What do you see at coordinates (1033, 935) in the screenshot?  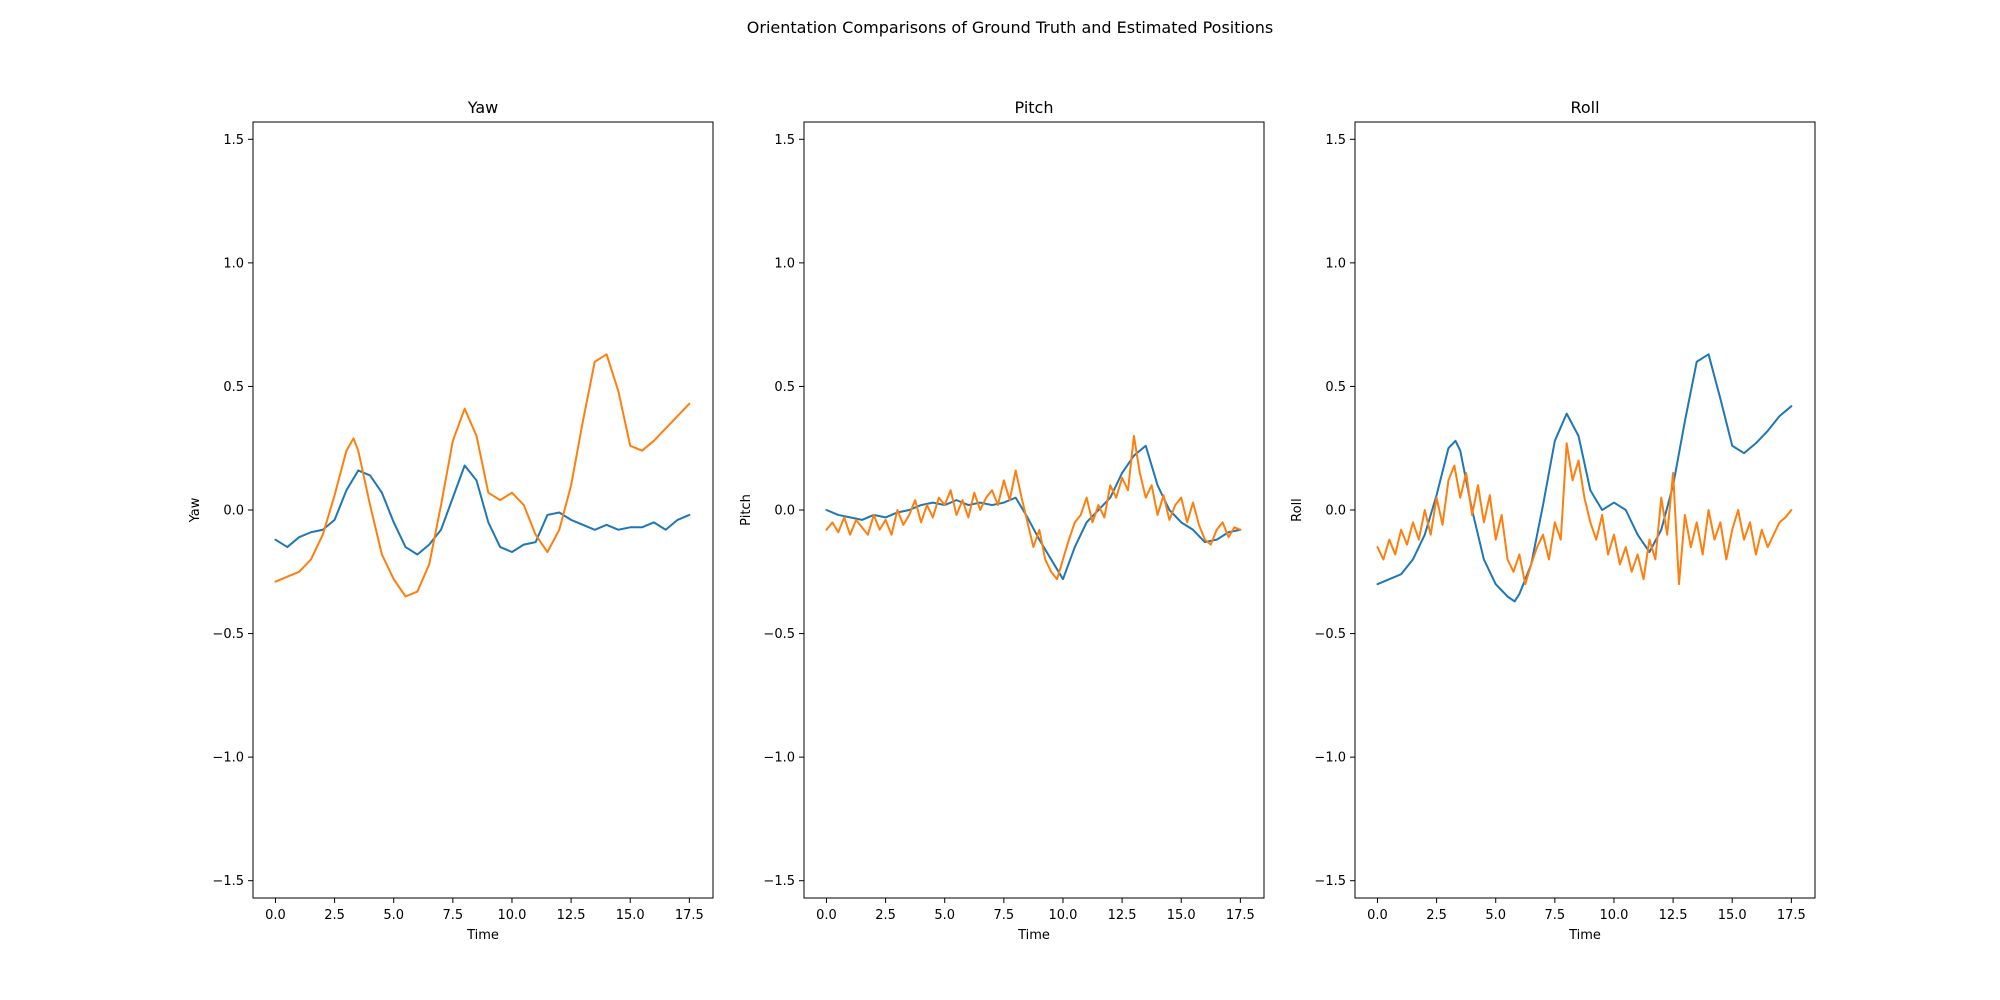 I see `pitch-xlabel: Time` at bounding box center [1033, 935].